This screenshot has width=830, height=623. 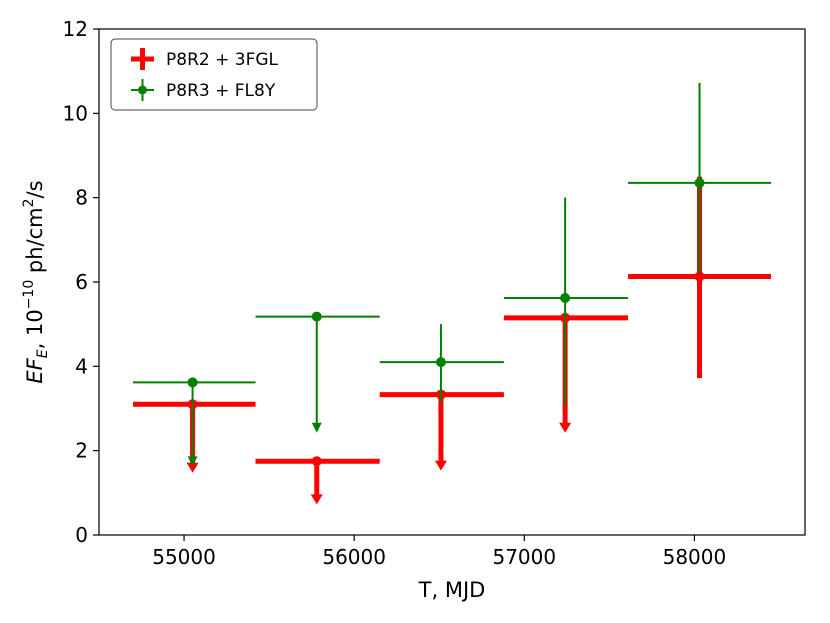 What do you see at coordinates (524, 557) in the screenshot?
I see `x-tick-label: 57000` at bounding box center [524, 557].